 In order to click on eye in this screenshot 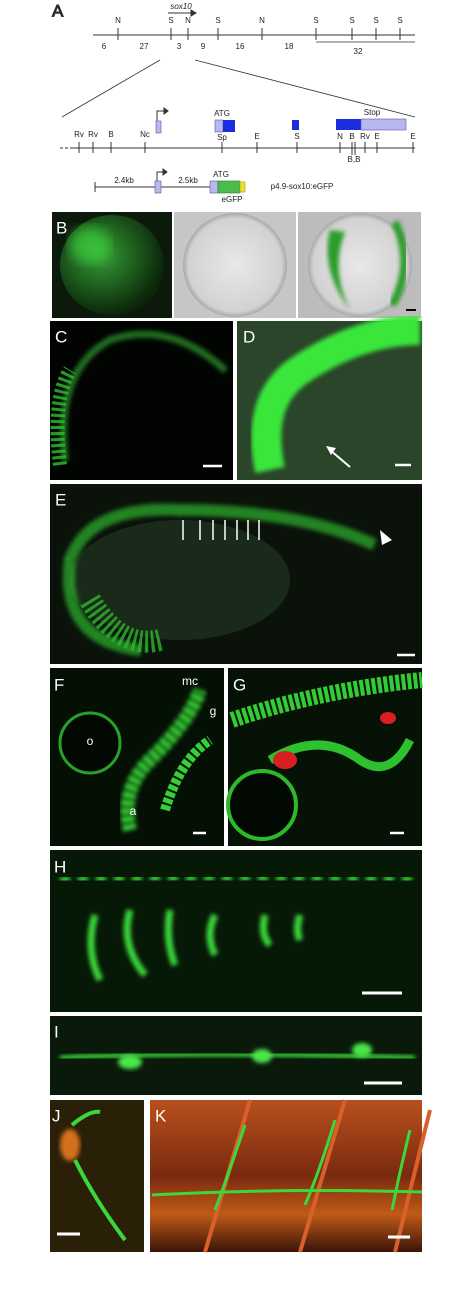, I will do `click(90, 743)`.